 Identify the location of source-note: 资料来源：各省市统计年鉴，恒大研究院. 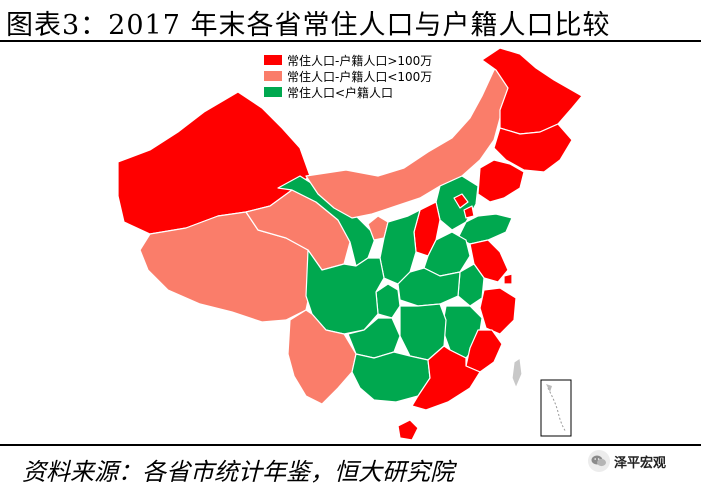
(238, 472).